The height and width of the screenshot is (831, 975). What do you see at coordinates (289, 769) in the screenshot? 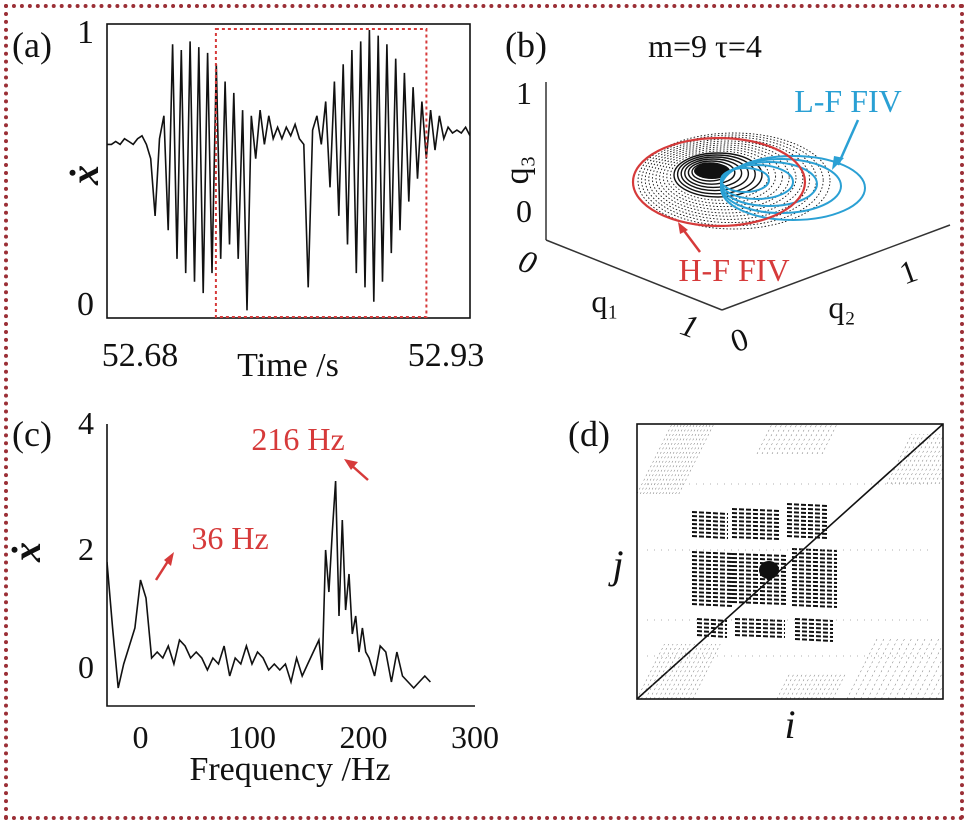
I see `panel-c-xlabel: Frequency /Hz` at bounding box center [289, 769].